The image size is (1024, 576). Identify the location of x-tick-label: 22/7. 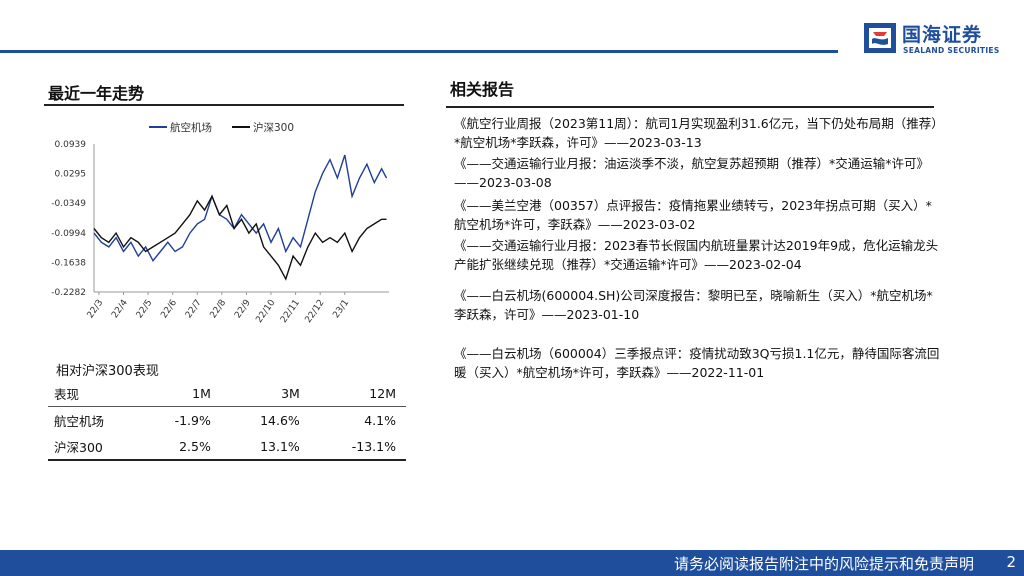
(194, 309).